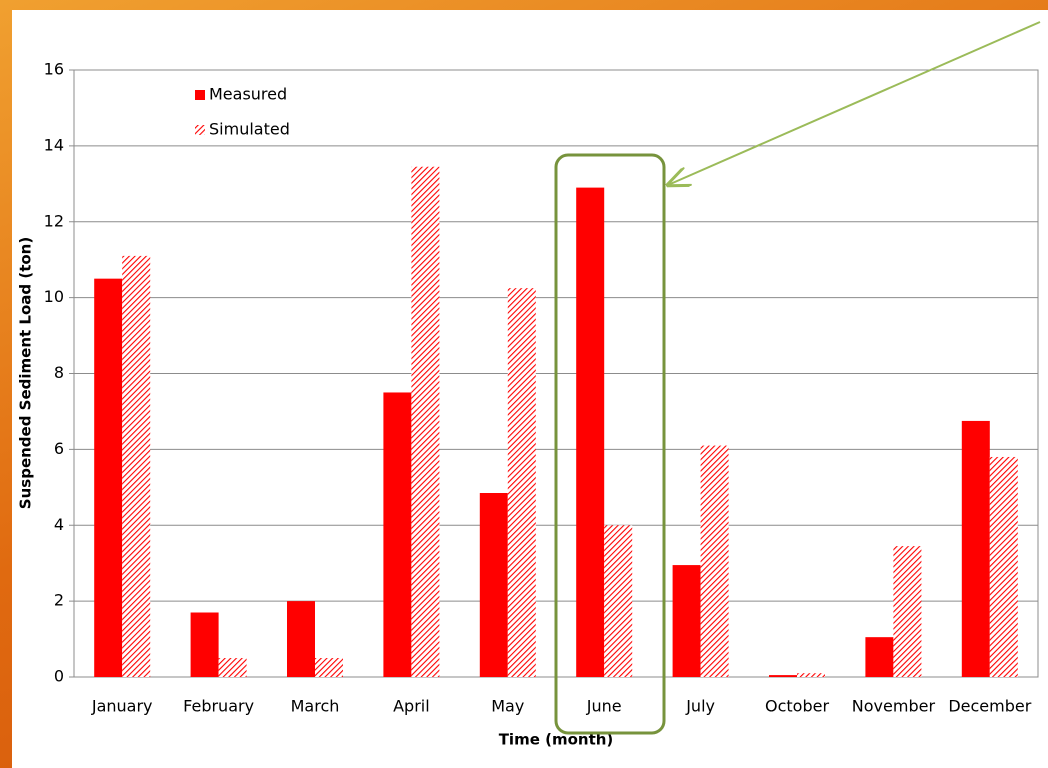 This screenshot has width=1048, height=768. What do you see at coordinates (248, 94) in the screenshot?
I see `legend-label: Measured` at bounding box center [248, 94].